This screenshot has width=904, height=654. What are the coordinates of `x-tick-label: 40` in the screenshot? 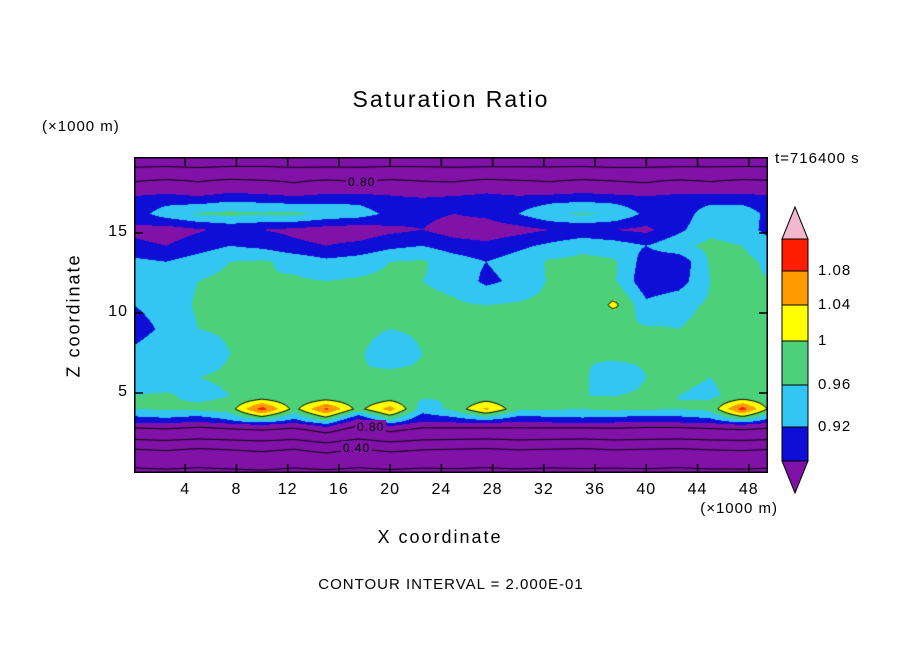 It's located at (646, 489).